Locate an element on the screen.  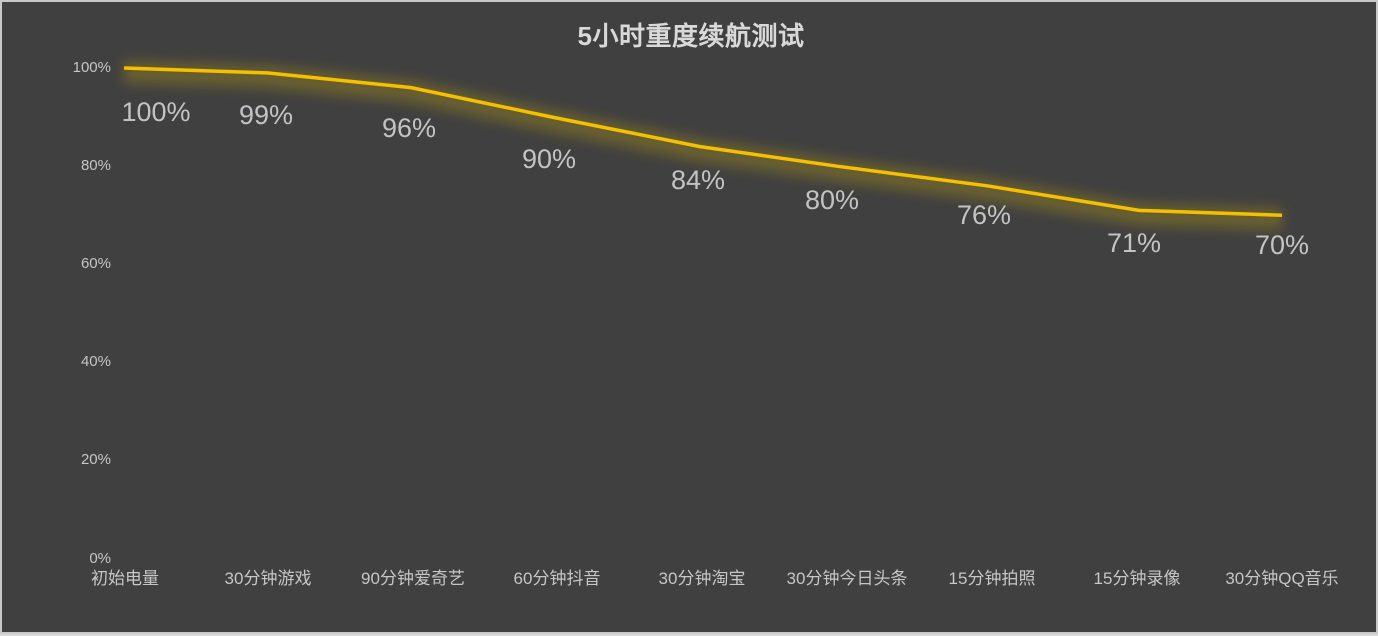
chart-title: 5小时重度续航测试 is located at coordinates (691, 36).